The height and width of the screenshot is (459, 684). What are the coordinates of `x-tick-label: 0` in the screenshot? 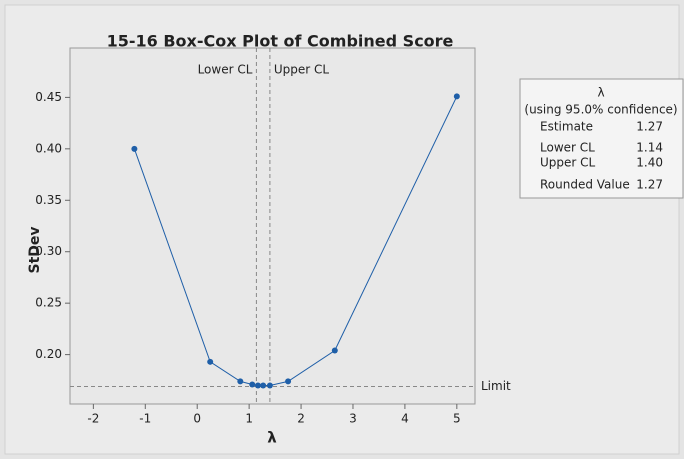 It's located at (197, 419).